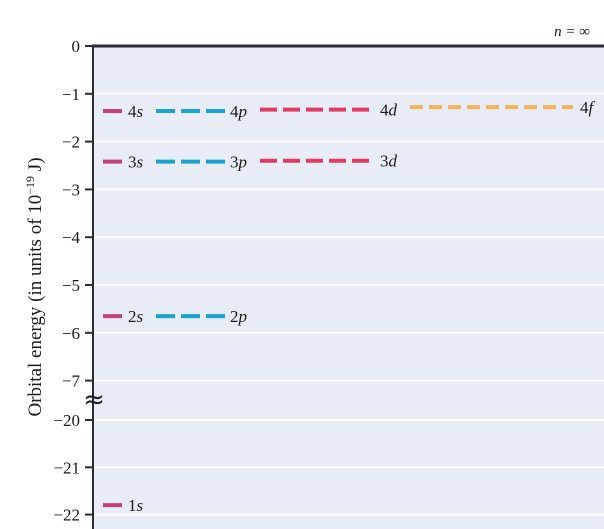 Image resolution: width=604 pixels, height=529 pixels. I want to click on orbital-label-4f: 4f, so click(588, 107).